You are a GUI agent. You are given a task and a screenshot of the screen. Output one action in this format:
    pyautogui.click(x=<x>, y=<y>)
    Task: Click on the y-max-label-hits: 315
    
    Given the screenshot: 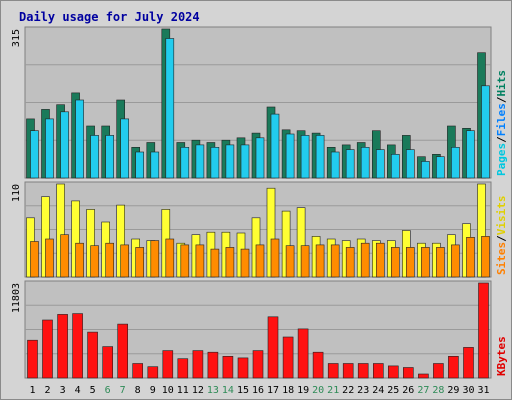 What is the action you would take?
    pyautogui.click(x=16, y=38)
    